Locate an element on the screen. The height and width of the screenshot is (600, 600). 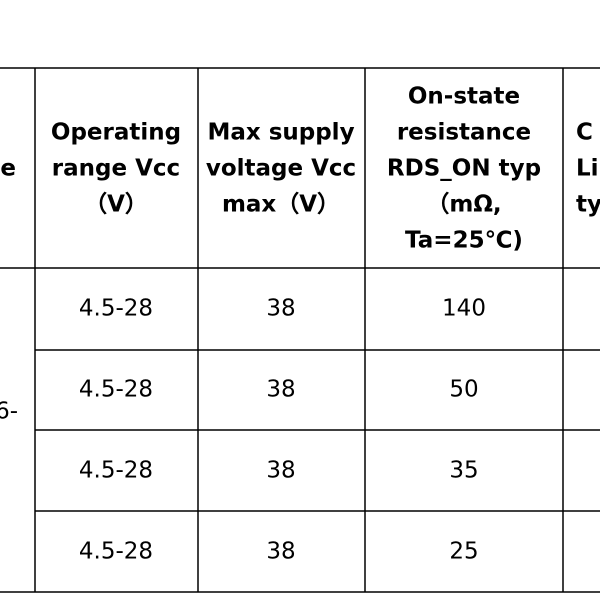
body-cell: 50 is located at coordinates (463, 390).